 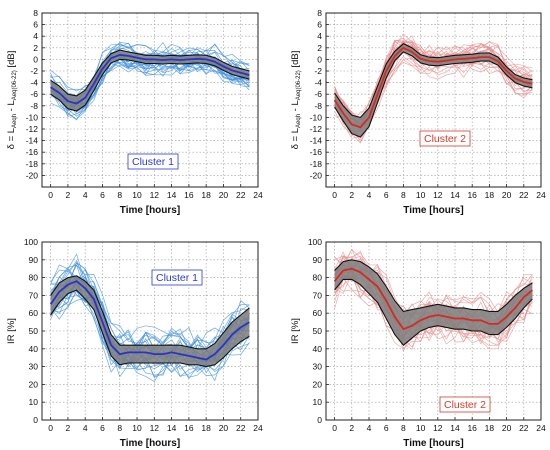 I want to click on y-tick-label: 60, so click(x=318, y=313).